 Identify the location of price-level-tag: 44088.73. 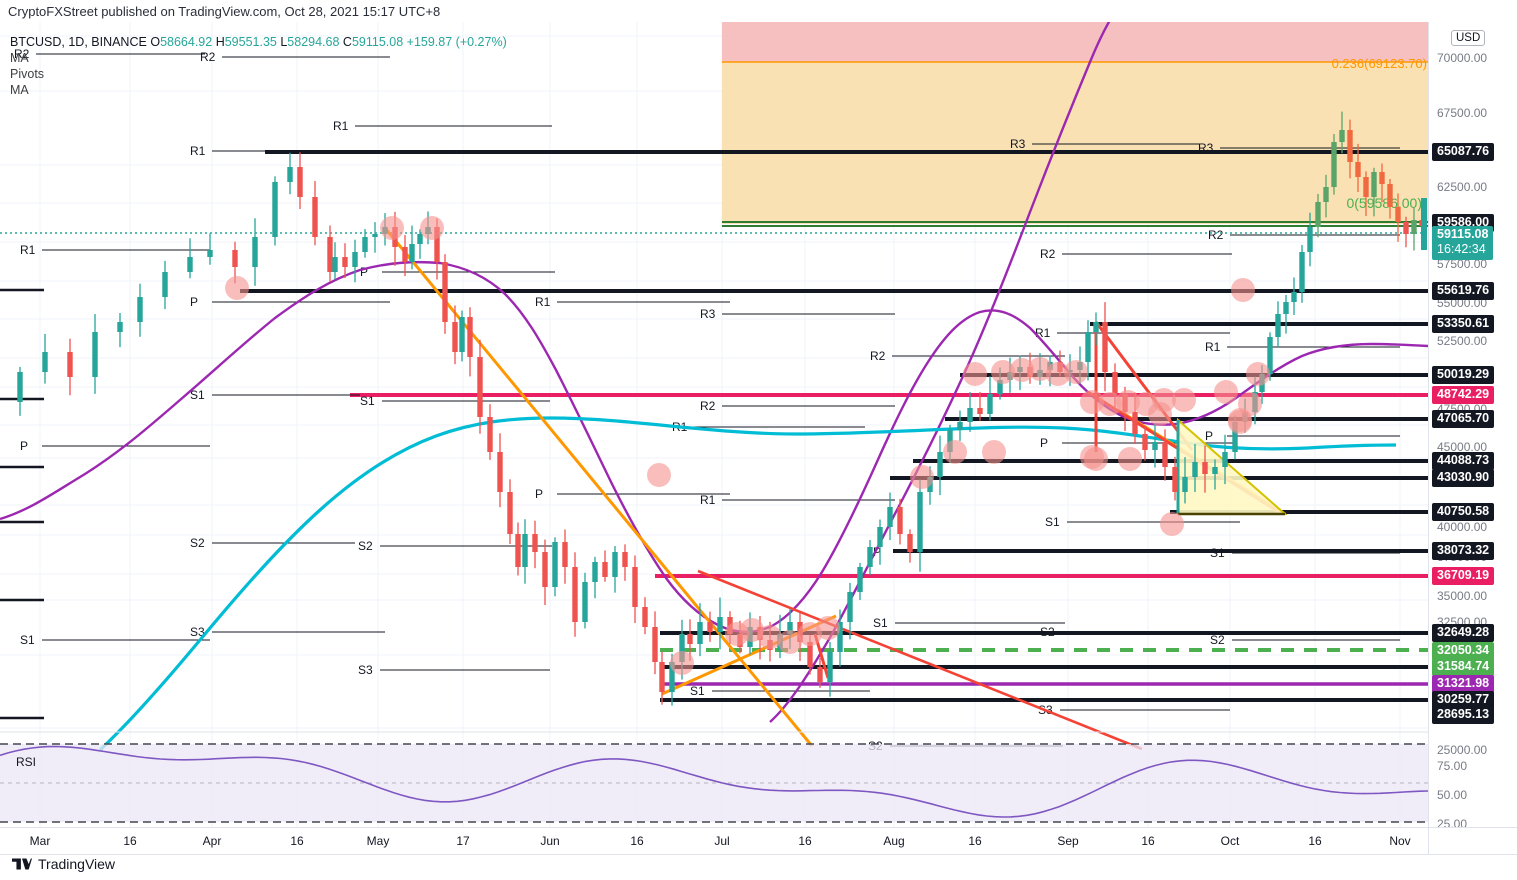
(1463, 461).